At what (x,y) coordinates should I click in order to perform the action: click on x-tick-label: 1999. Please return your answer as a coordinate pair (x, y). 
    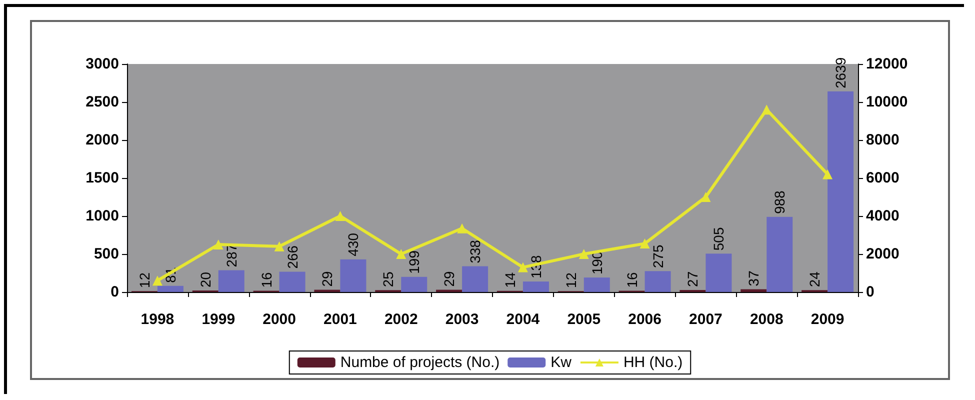
    Looking at the image, I should click on (219, 319).